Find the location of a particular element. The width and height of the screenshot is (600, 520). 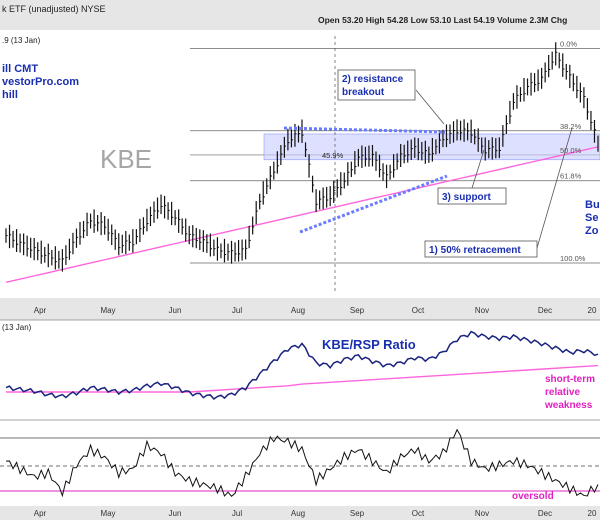

retracement-arrow is located at coordinates (554, 188).